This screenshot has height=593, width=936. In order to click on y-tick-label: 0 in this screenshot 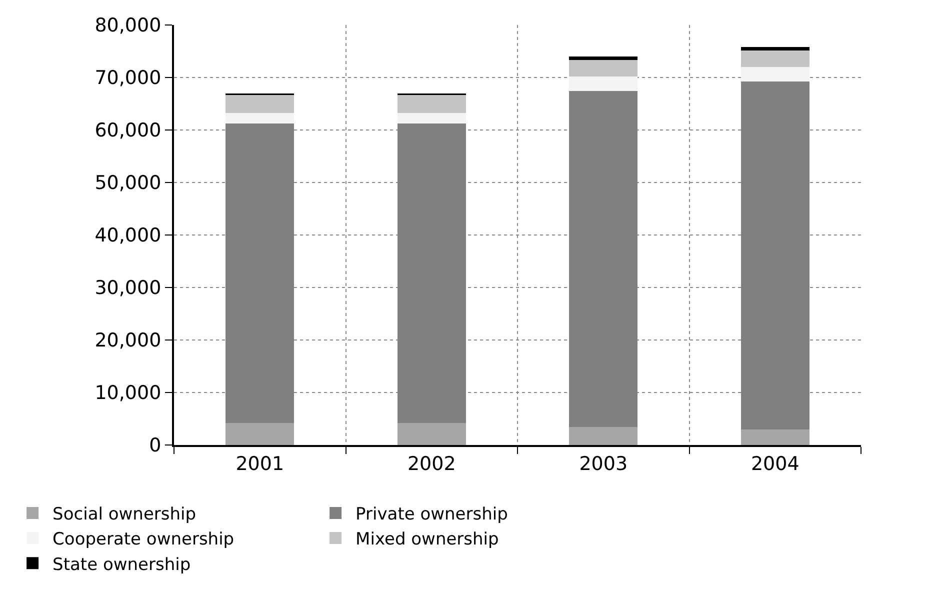, I will do `click(155, 445)`.